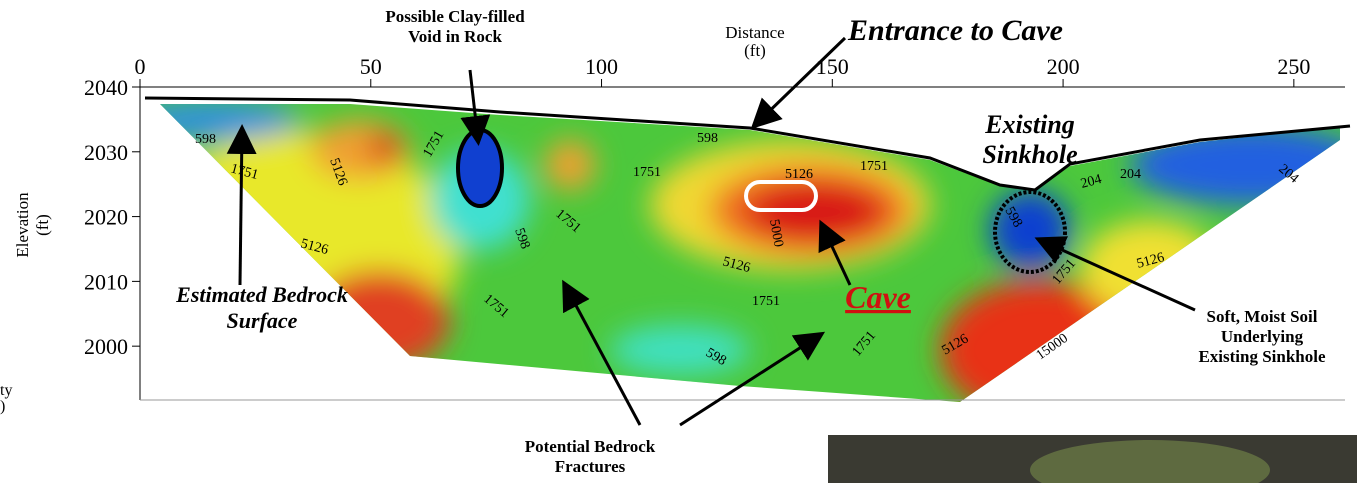 The height and width of the screenshot is (483, 1357). What do you see at coordinates (832, 66) in the screenshot?
I see `x-tick-label: 150` at bounding box center [832, 66].